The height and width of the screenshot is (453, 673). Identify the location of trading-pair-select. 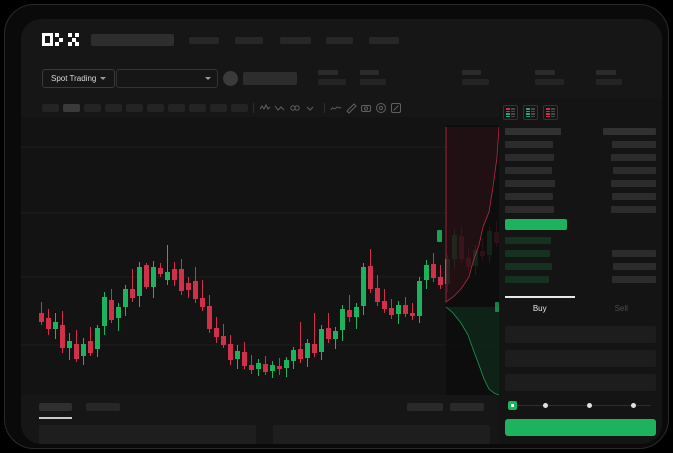
(167, 78).